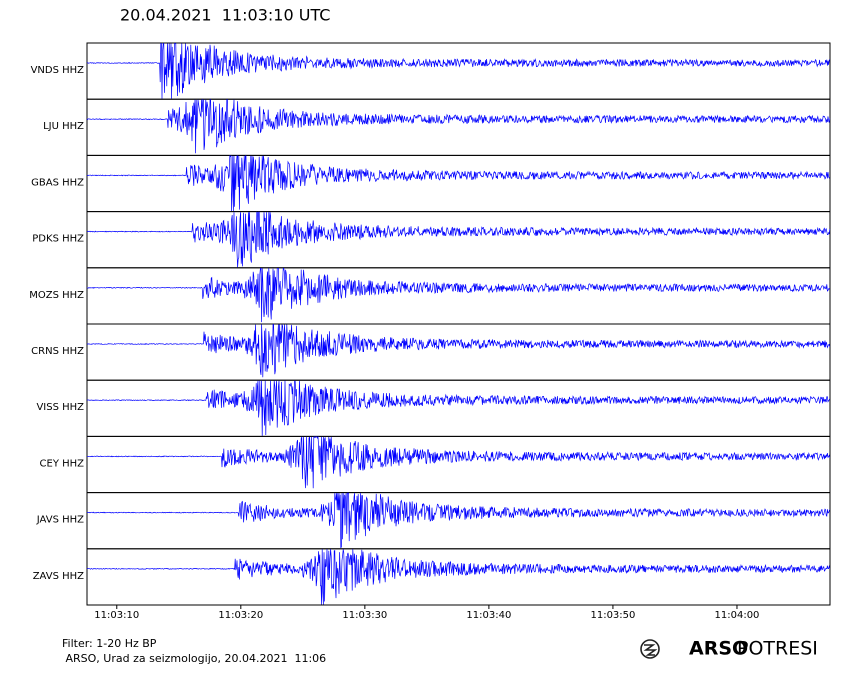 The image size is (864, 678). Describe the element at coordinates (109, 643) in the screenshot. I see `filter-note: Filter: 1-20 Hz BP` at that location.